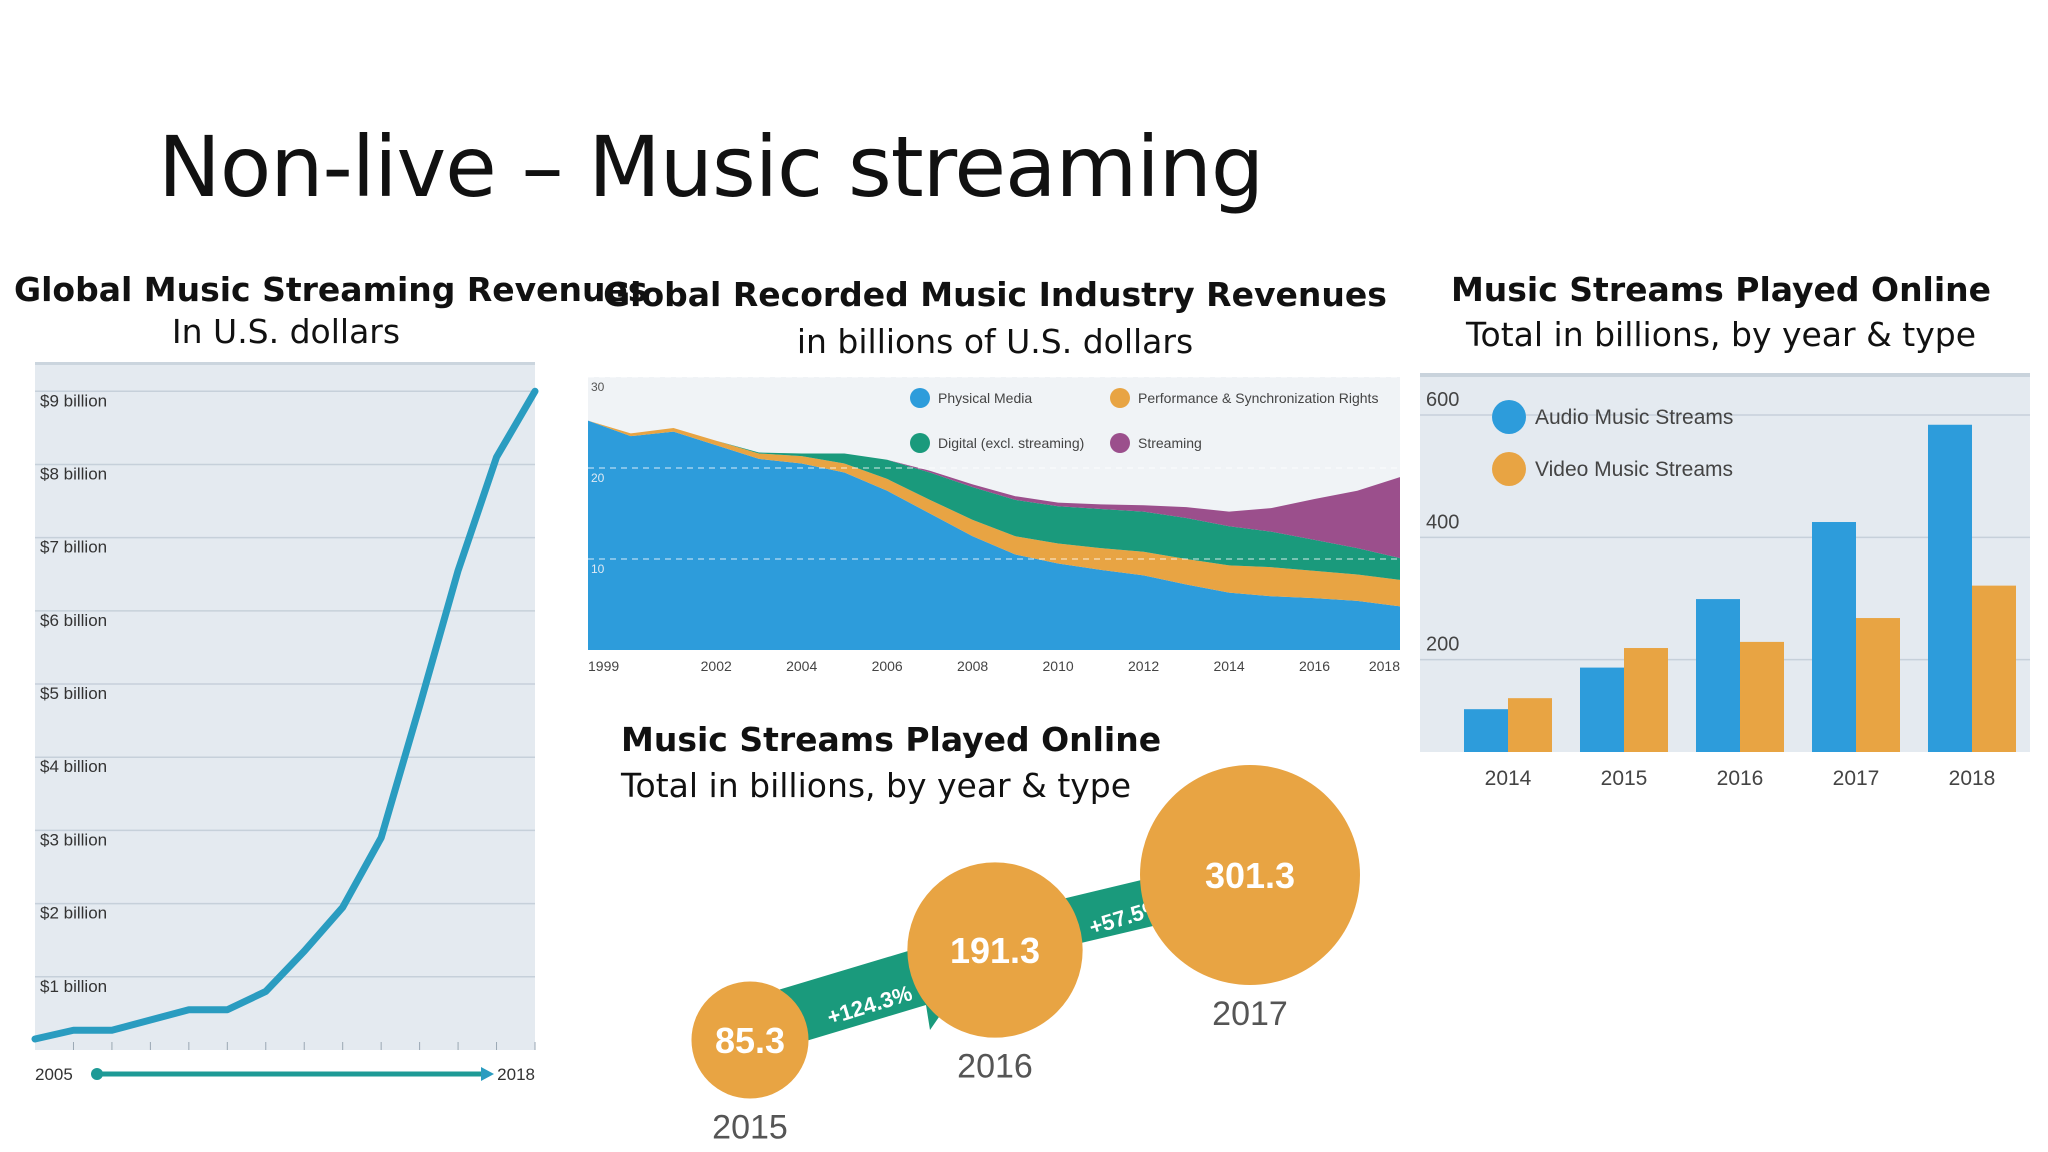  What do you see at coordinates (487, 1074) in the screenshot?
I see `chart1-timeline-arrow` at bounding box center [487, 1074].